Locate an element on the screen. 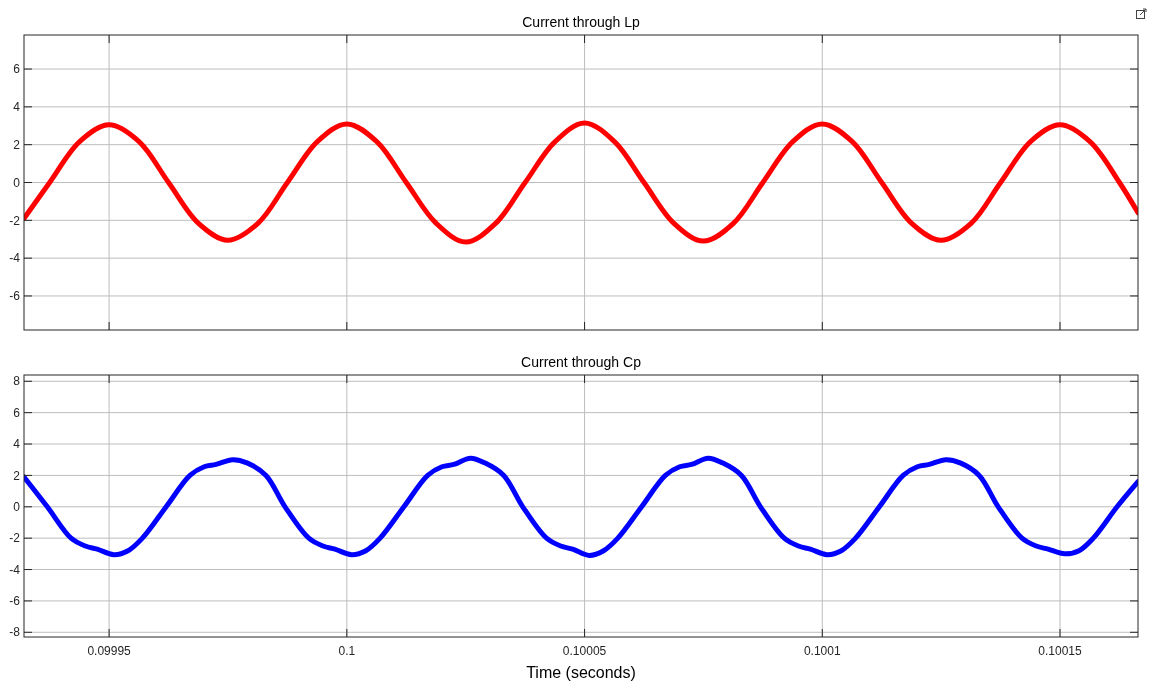 The height and width of the screenshot is (685, 1152). x-tick-label: 0.10015 is located at coordinates (1060, 651).